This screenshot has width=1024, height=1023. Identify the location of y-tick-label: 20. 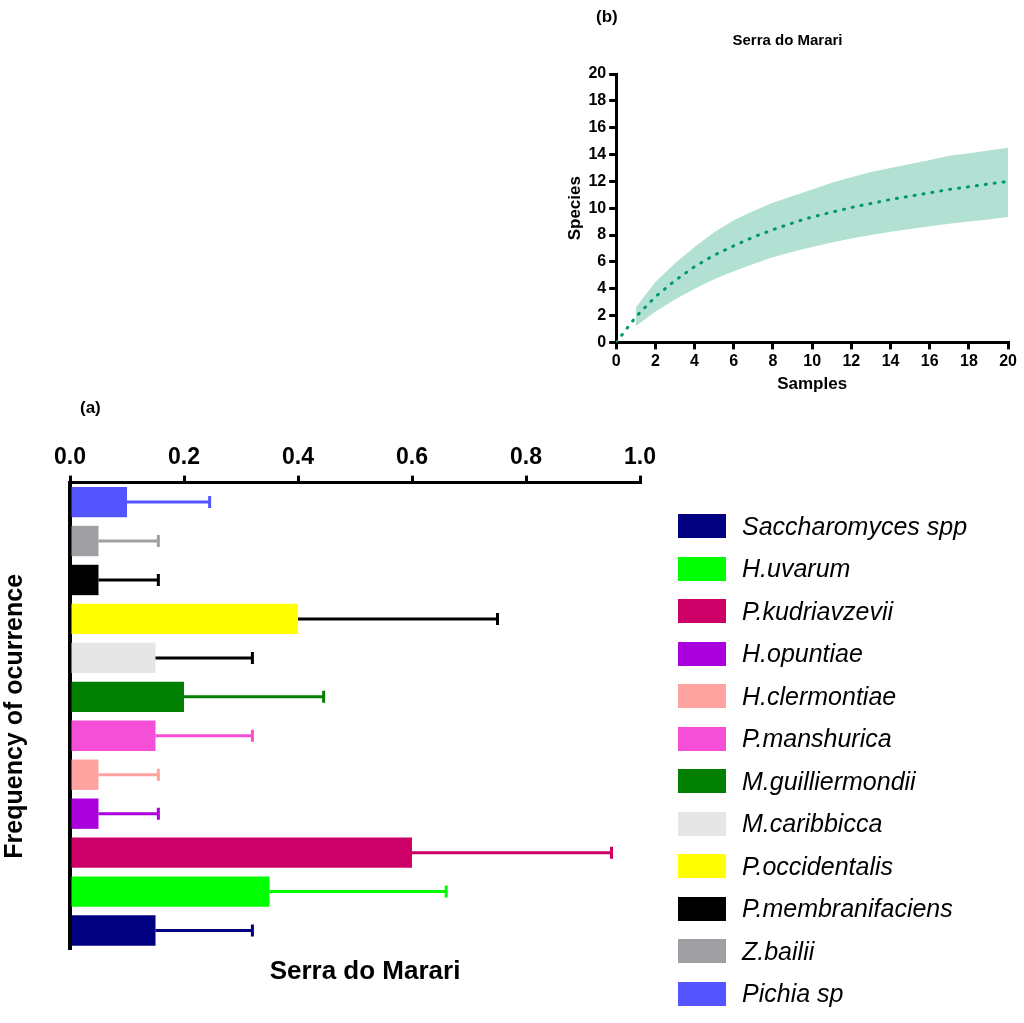
(597, 73).